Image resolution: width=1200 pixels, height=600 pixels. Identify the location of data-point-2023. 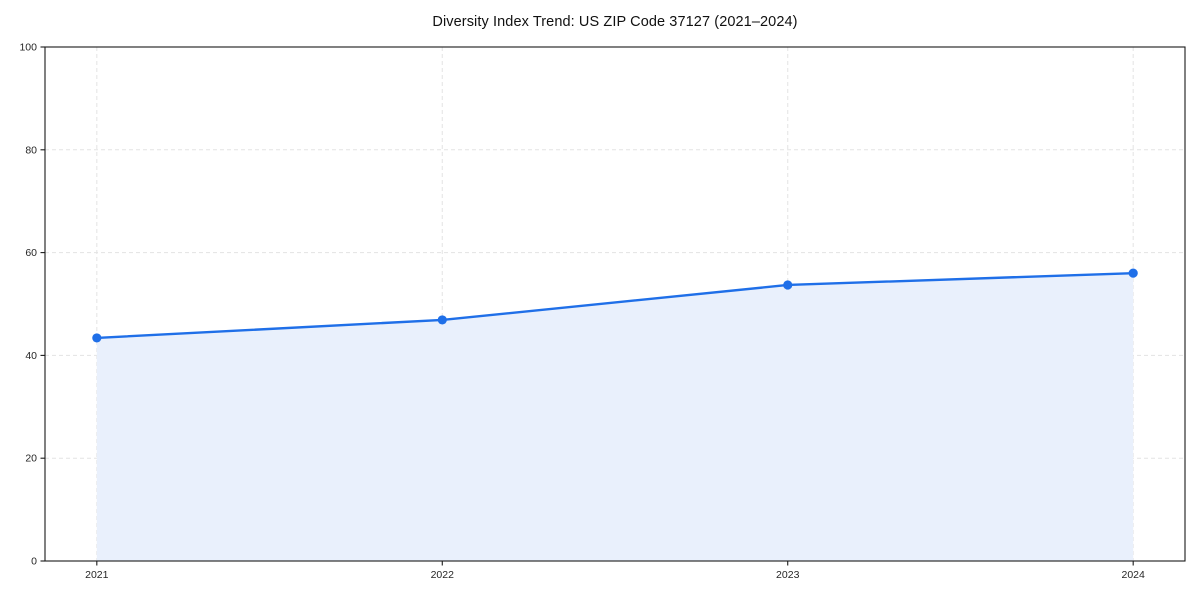
(788, 285).